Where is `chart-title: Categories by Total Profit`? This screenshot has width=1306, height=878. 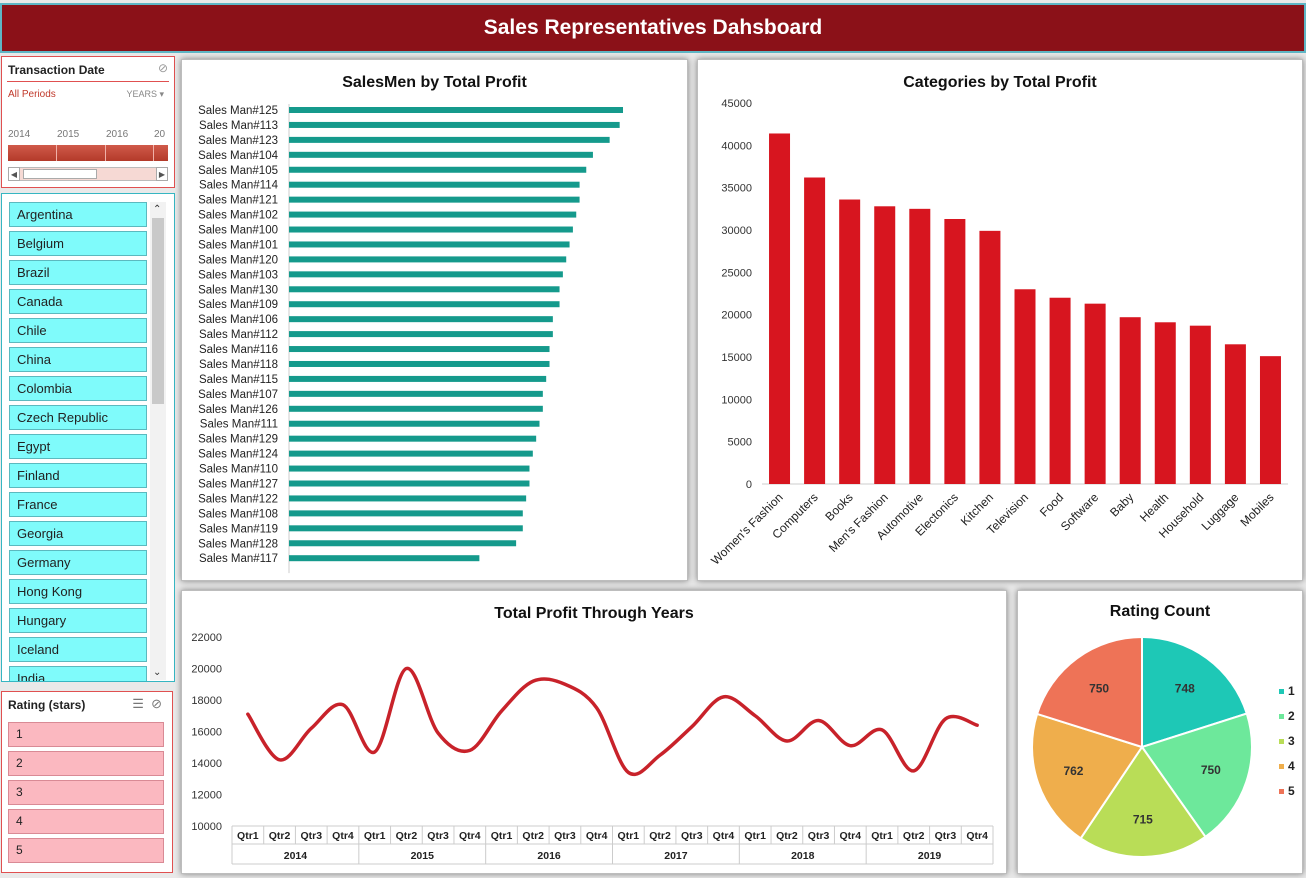 chart-title: Categories by Total Profit is located at coordinates (1000, 82).